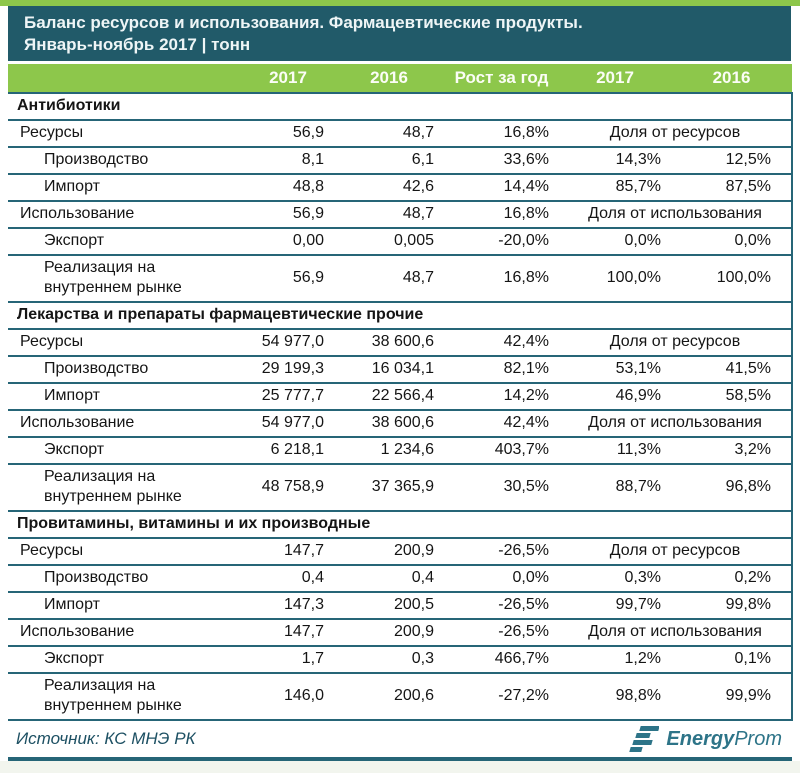 The height and width of the screenshot is (773, 800). I want to click on value-2017: 147,3, so click(288, 606).